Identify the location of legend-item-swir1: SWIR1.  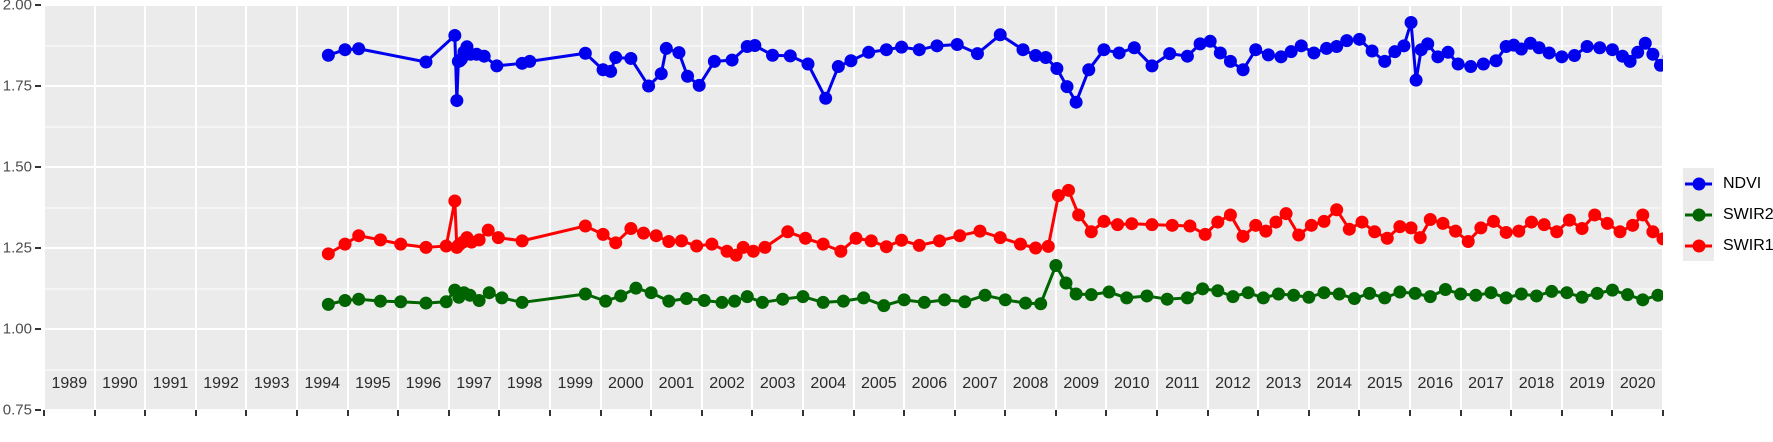
(1728, 245).